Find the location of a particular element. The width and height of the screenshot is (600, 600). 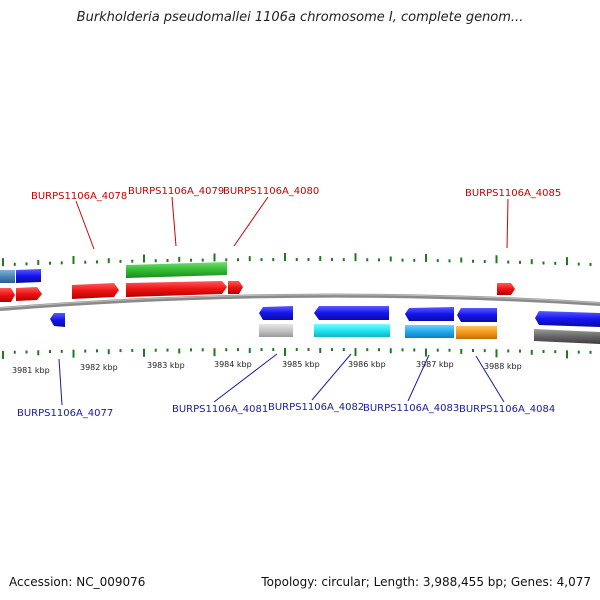

reverse-strand-genes is located at coordinates (325, 325).